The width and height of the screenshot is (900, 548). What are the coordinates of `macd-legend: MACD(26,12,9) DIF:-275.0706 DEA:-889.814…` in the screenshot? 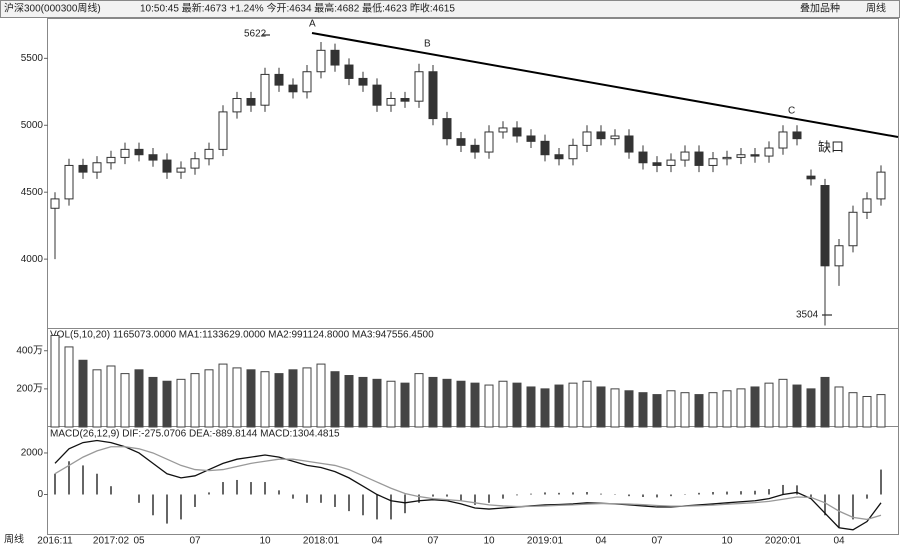 It's located at (195, 434).